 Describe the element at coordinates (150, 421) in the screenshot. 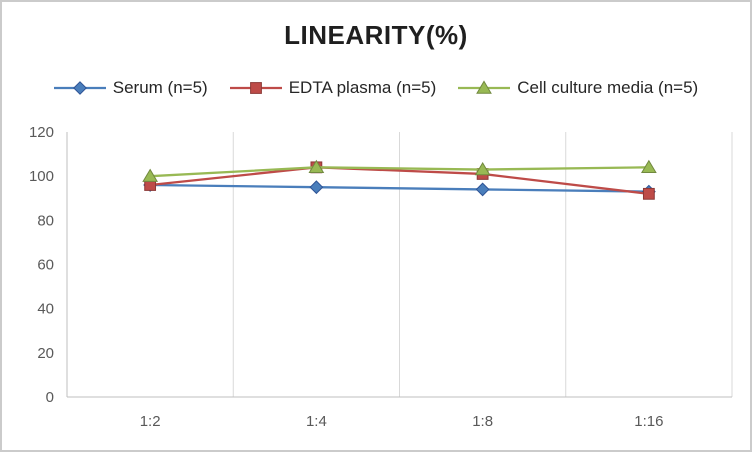

I see `x-tick-label: 1:2` at that location.